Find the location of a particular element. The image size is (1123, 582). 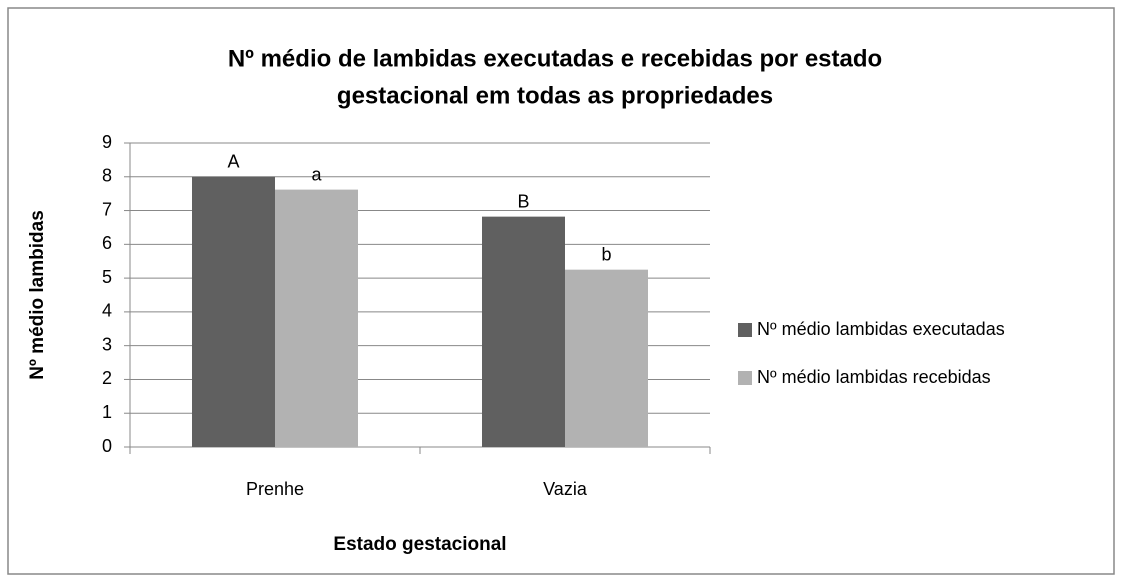

y-tick-label: 9 is located at coordinates (107, 142).